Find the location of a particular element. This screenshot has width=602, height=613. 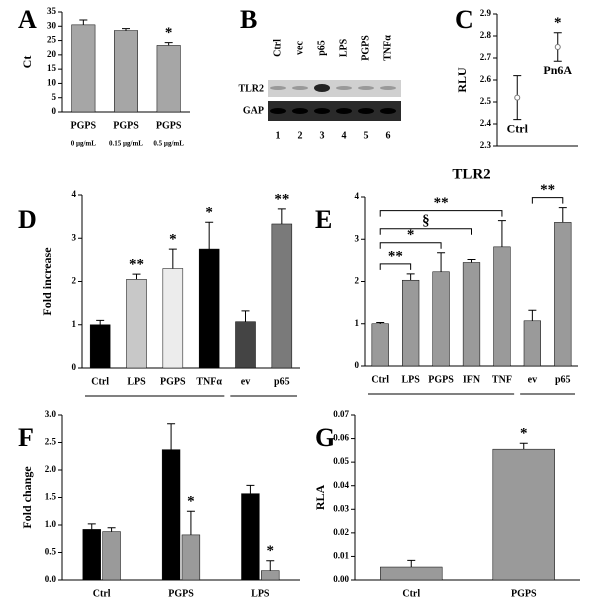

blot-panel: B is located at coordinates (320, 63).